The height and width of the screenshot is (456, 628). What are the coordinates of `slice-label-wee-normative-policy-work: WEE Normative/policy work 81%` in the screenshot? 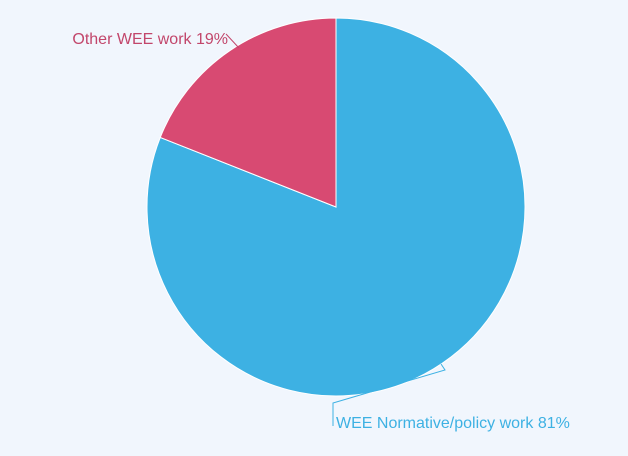 It's located at (453, 423).